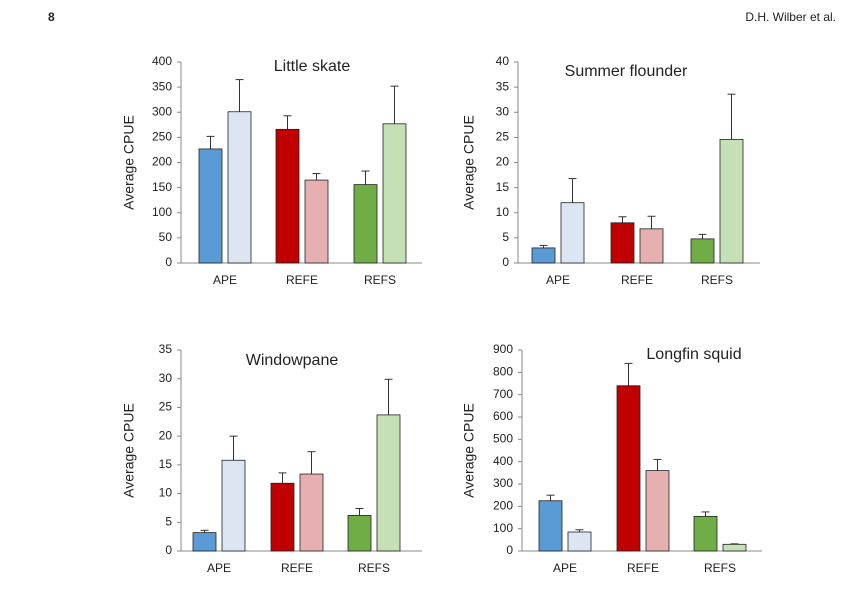  What do you see at coordinates (503, 394) in the screenshot?
I see `y-tick-label: 700` at bounding box center [503, 394].